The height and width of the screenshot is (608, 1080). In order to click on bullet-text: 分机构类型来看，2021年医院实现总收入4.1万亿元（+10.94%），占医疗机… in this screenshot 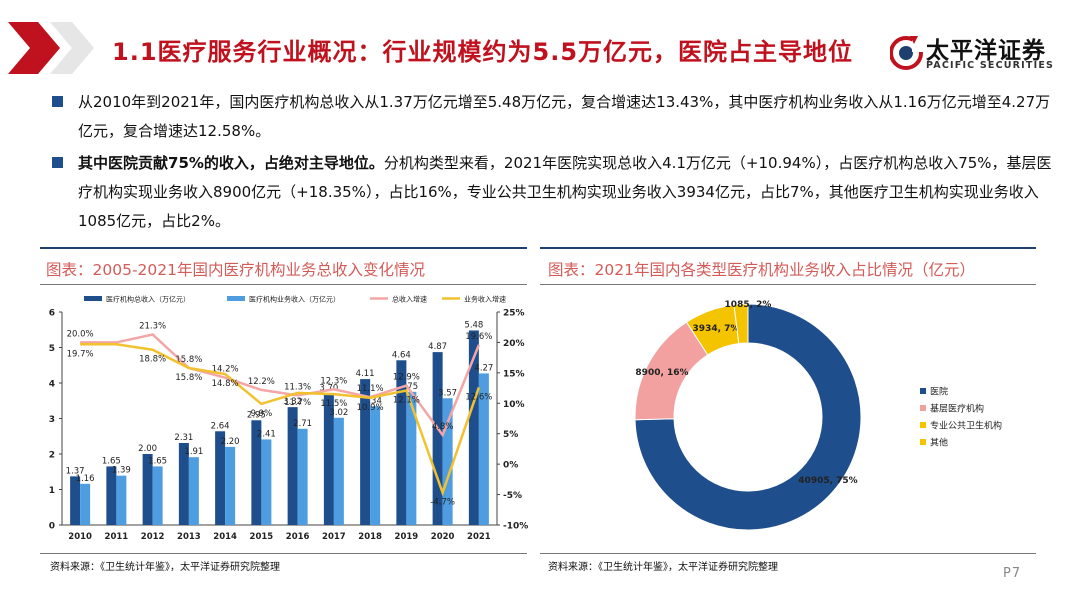, I will do `click(565, 192)`.